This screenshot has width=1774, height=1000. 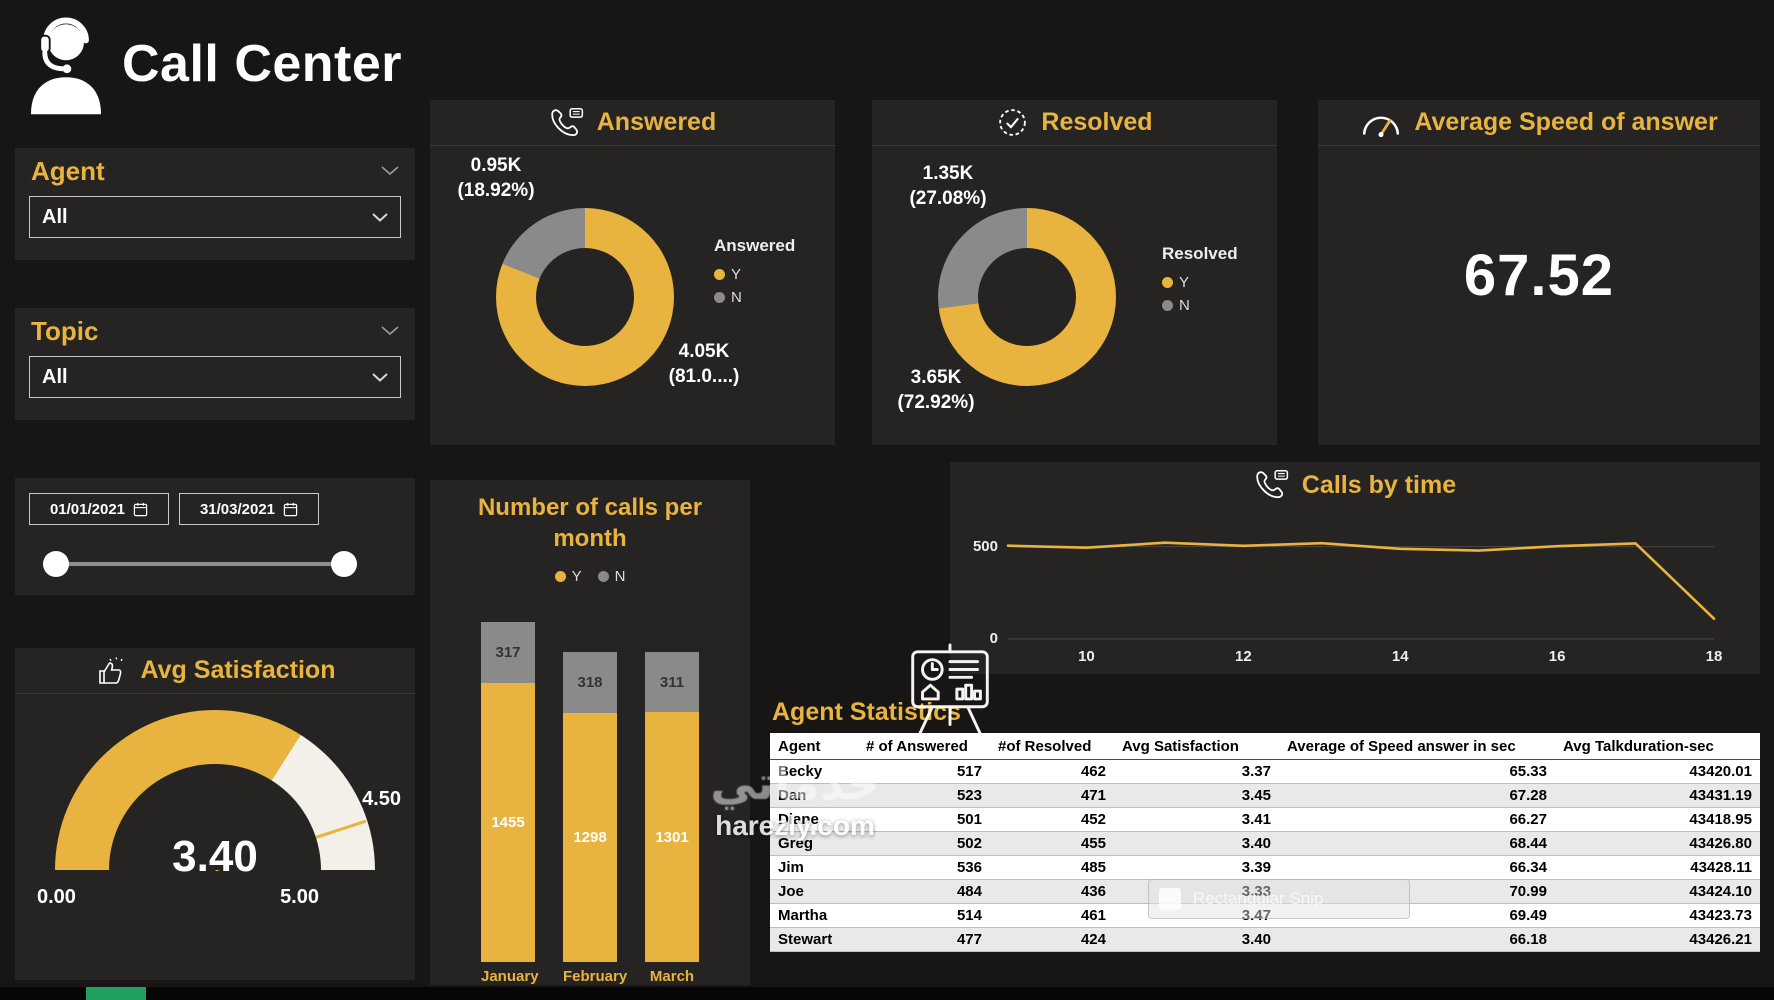 What do you see at coordinates (924, 746) in the screenshot?
I see `column-header: # of Answered` at bounding box center [924, 746].